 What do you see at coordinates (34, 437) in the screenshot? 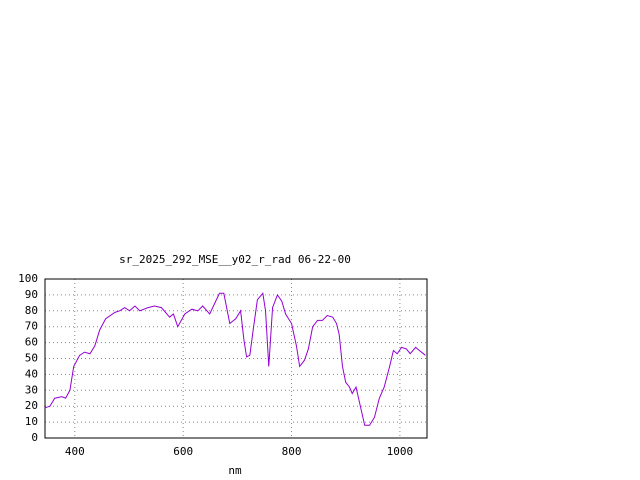
I see `y-tick-label: 0` at bounding box center [34, 437].